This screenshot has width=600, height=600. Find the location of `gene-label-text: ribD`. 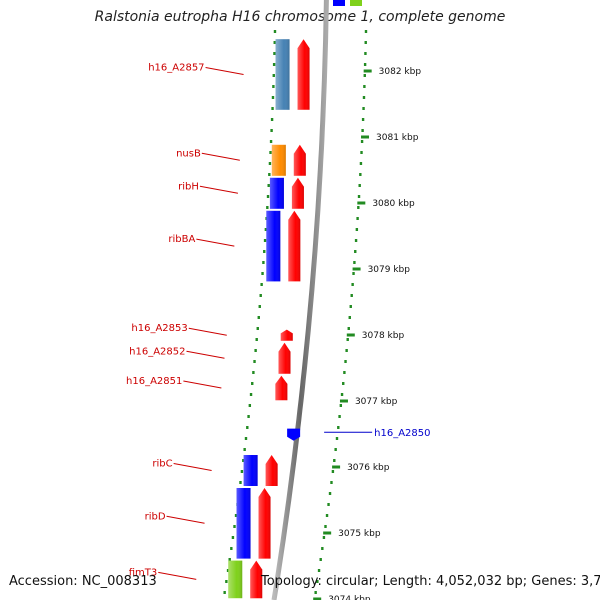

gene-label-text: ribD is located at coordinates (155, 516).